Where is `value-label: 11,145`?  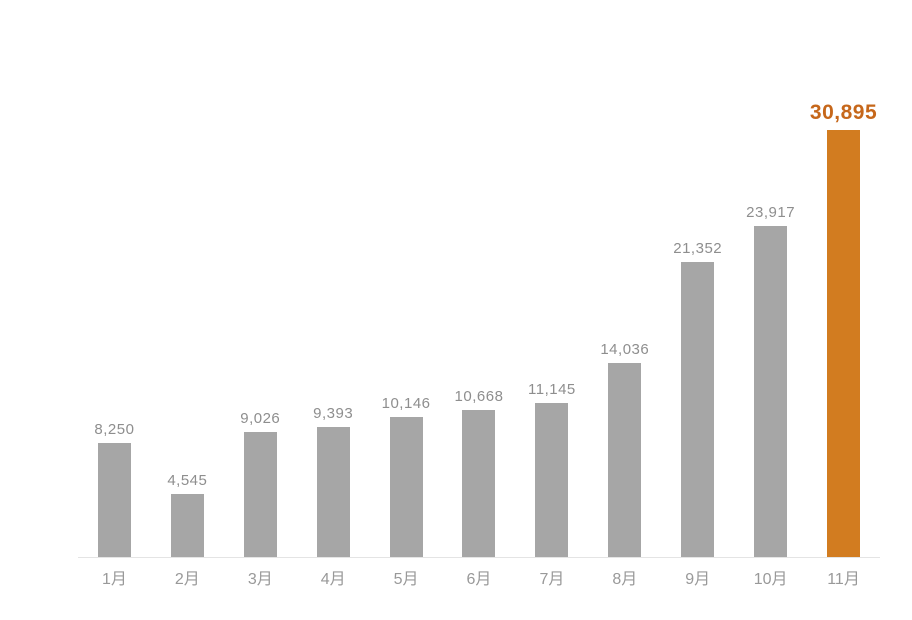
value-label: 11,145 is located at coordinates (552, 389).